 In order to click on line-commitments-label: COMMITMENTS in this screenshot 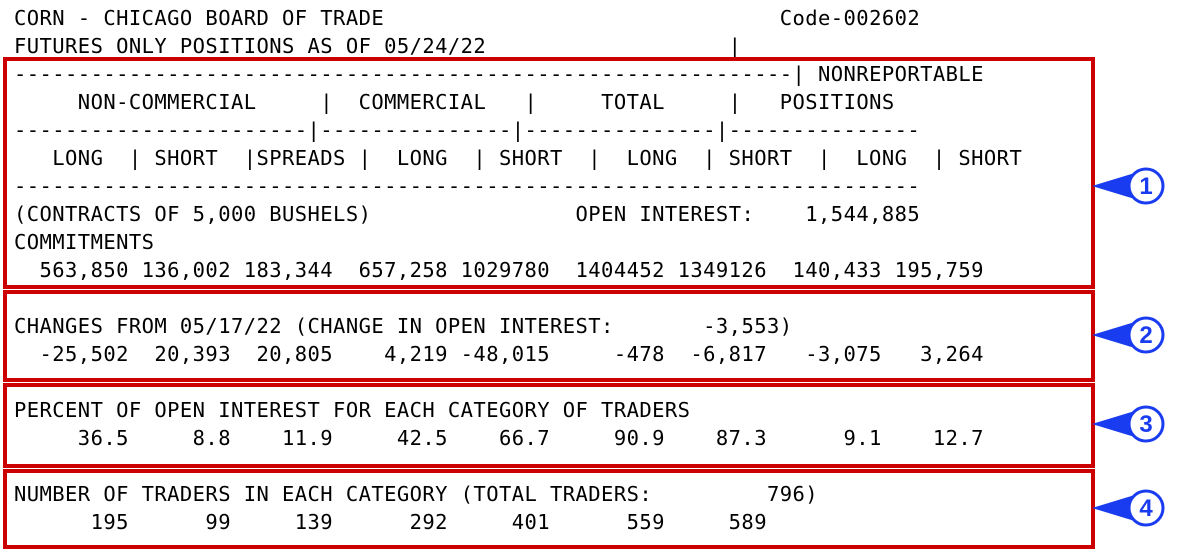, I will do `click(84, 242)`.